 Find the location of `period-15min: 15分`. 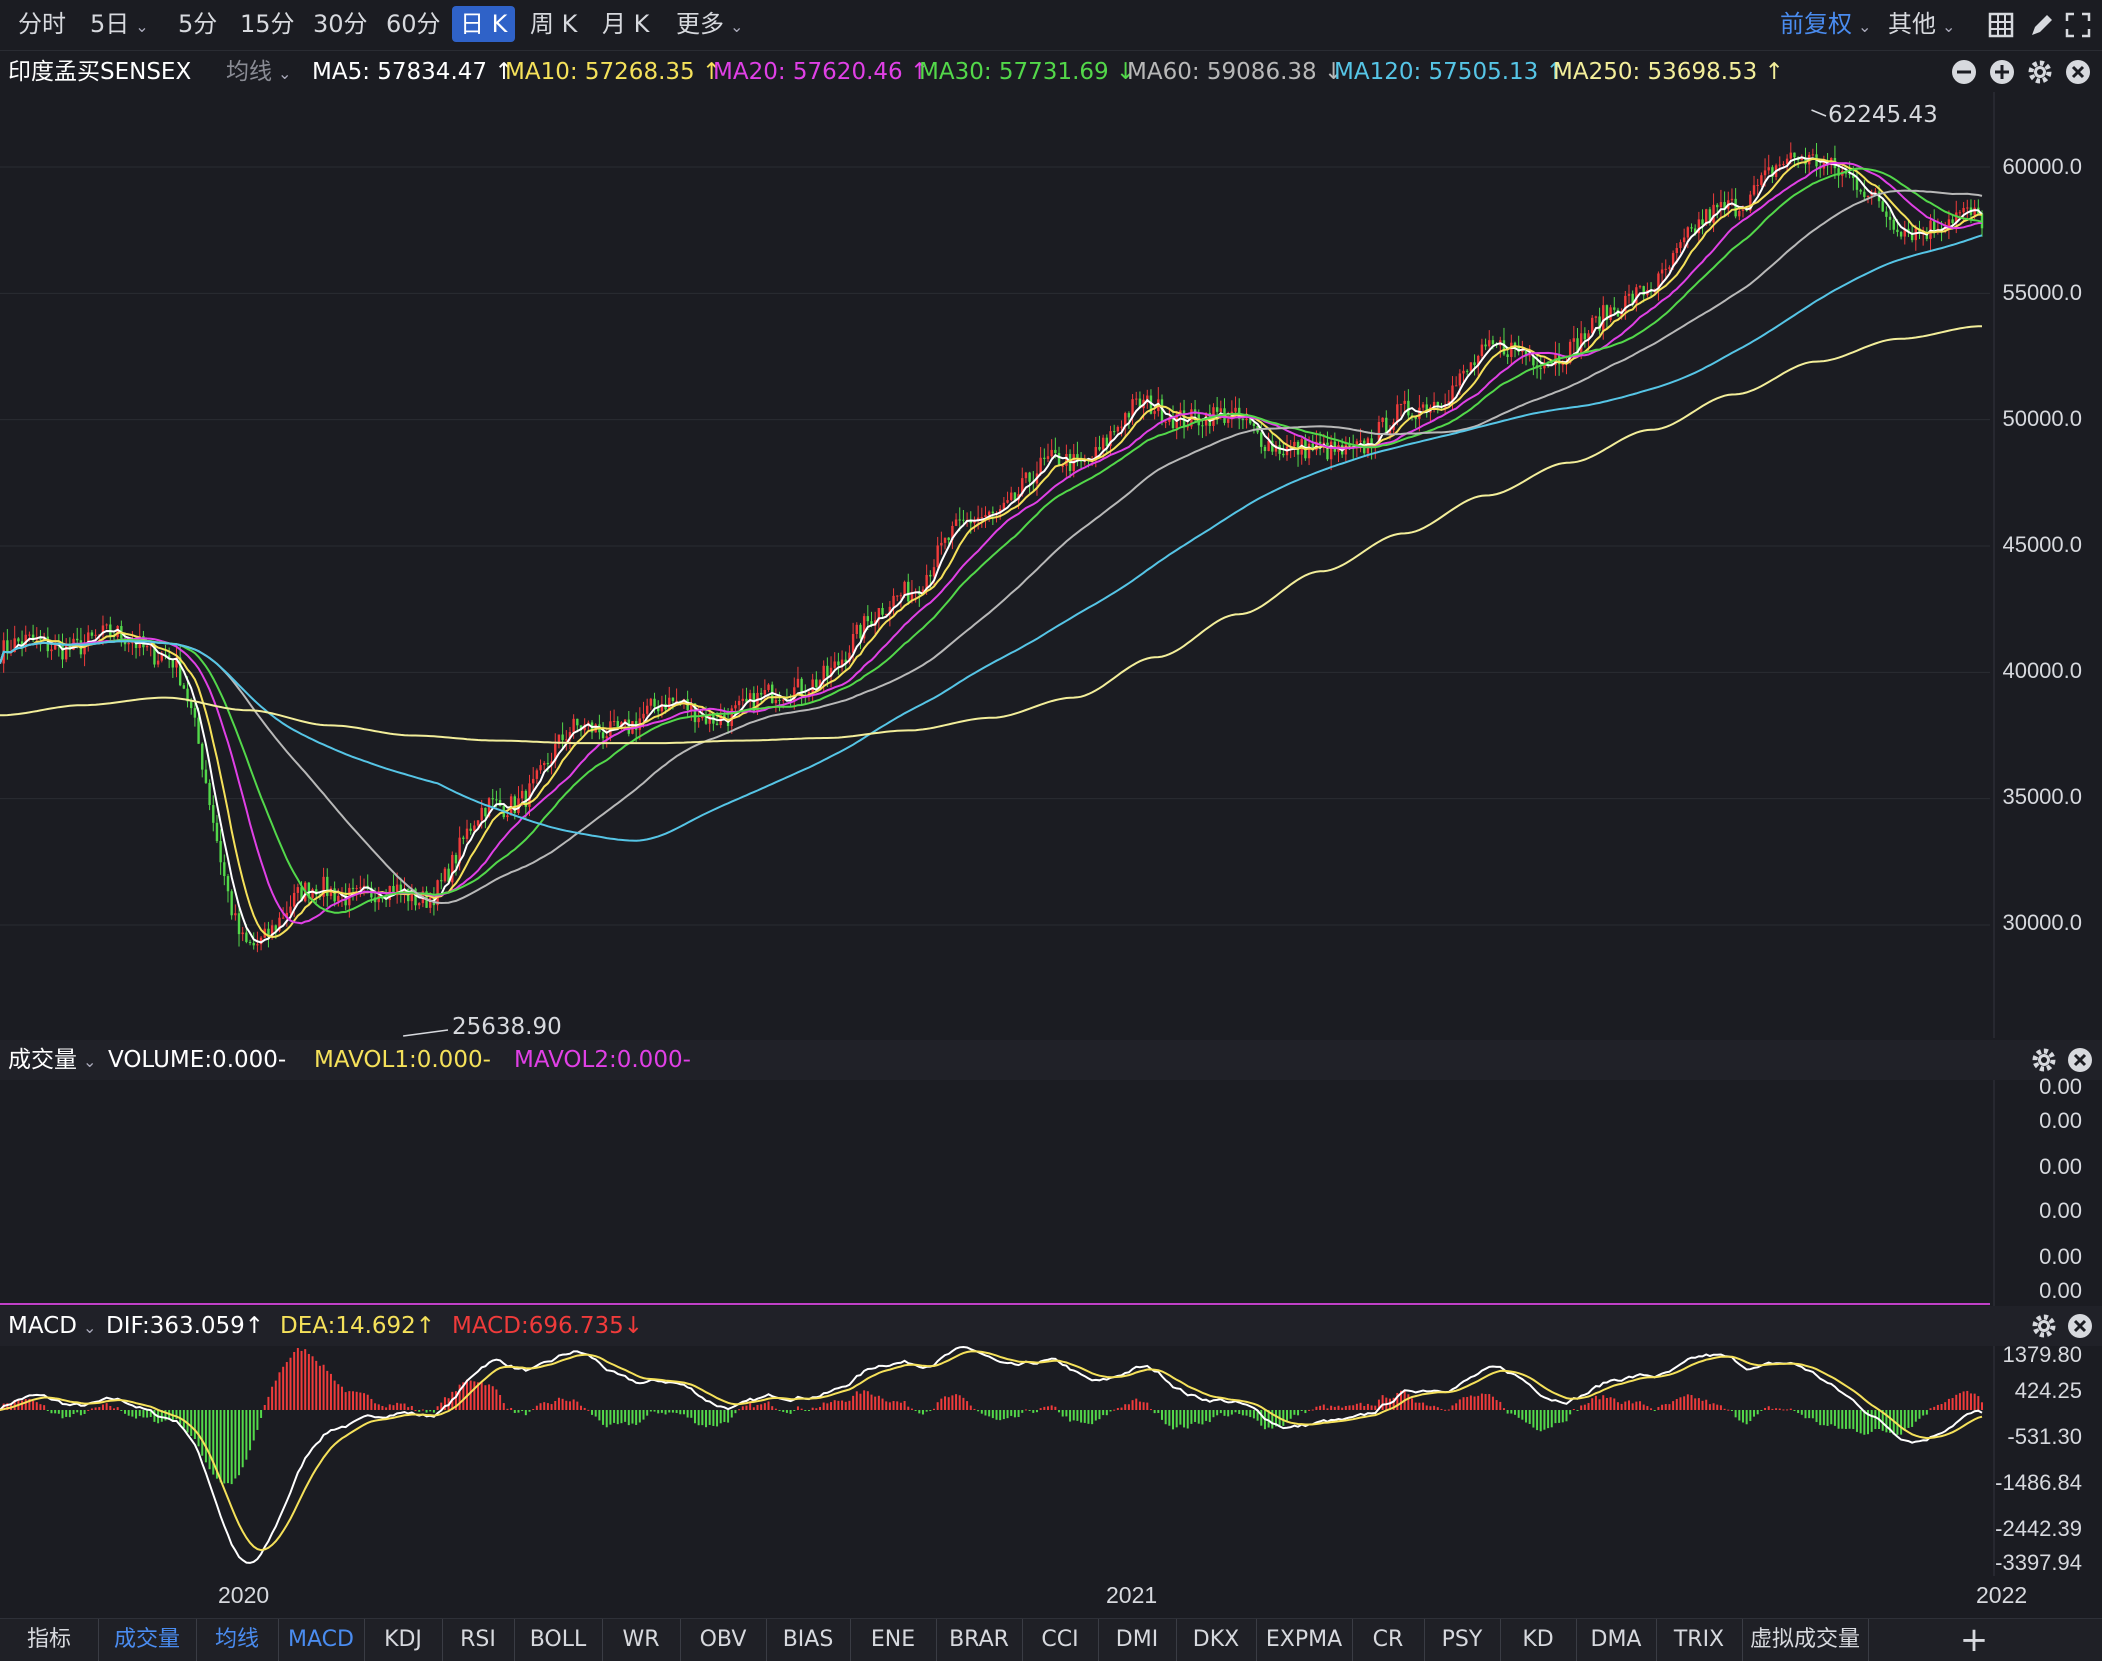

period-15min: 15分 is located at coordinates (267, 24).